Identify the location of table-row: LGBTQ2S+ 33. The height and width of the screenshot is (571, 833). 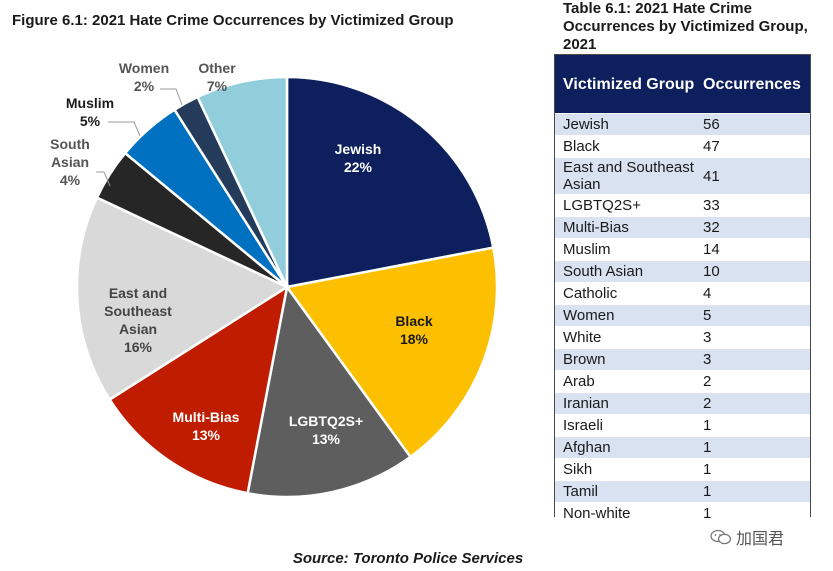
(682, 205).